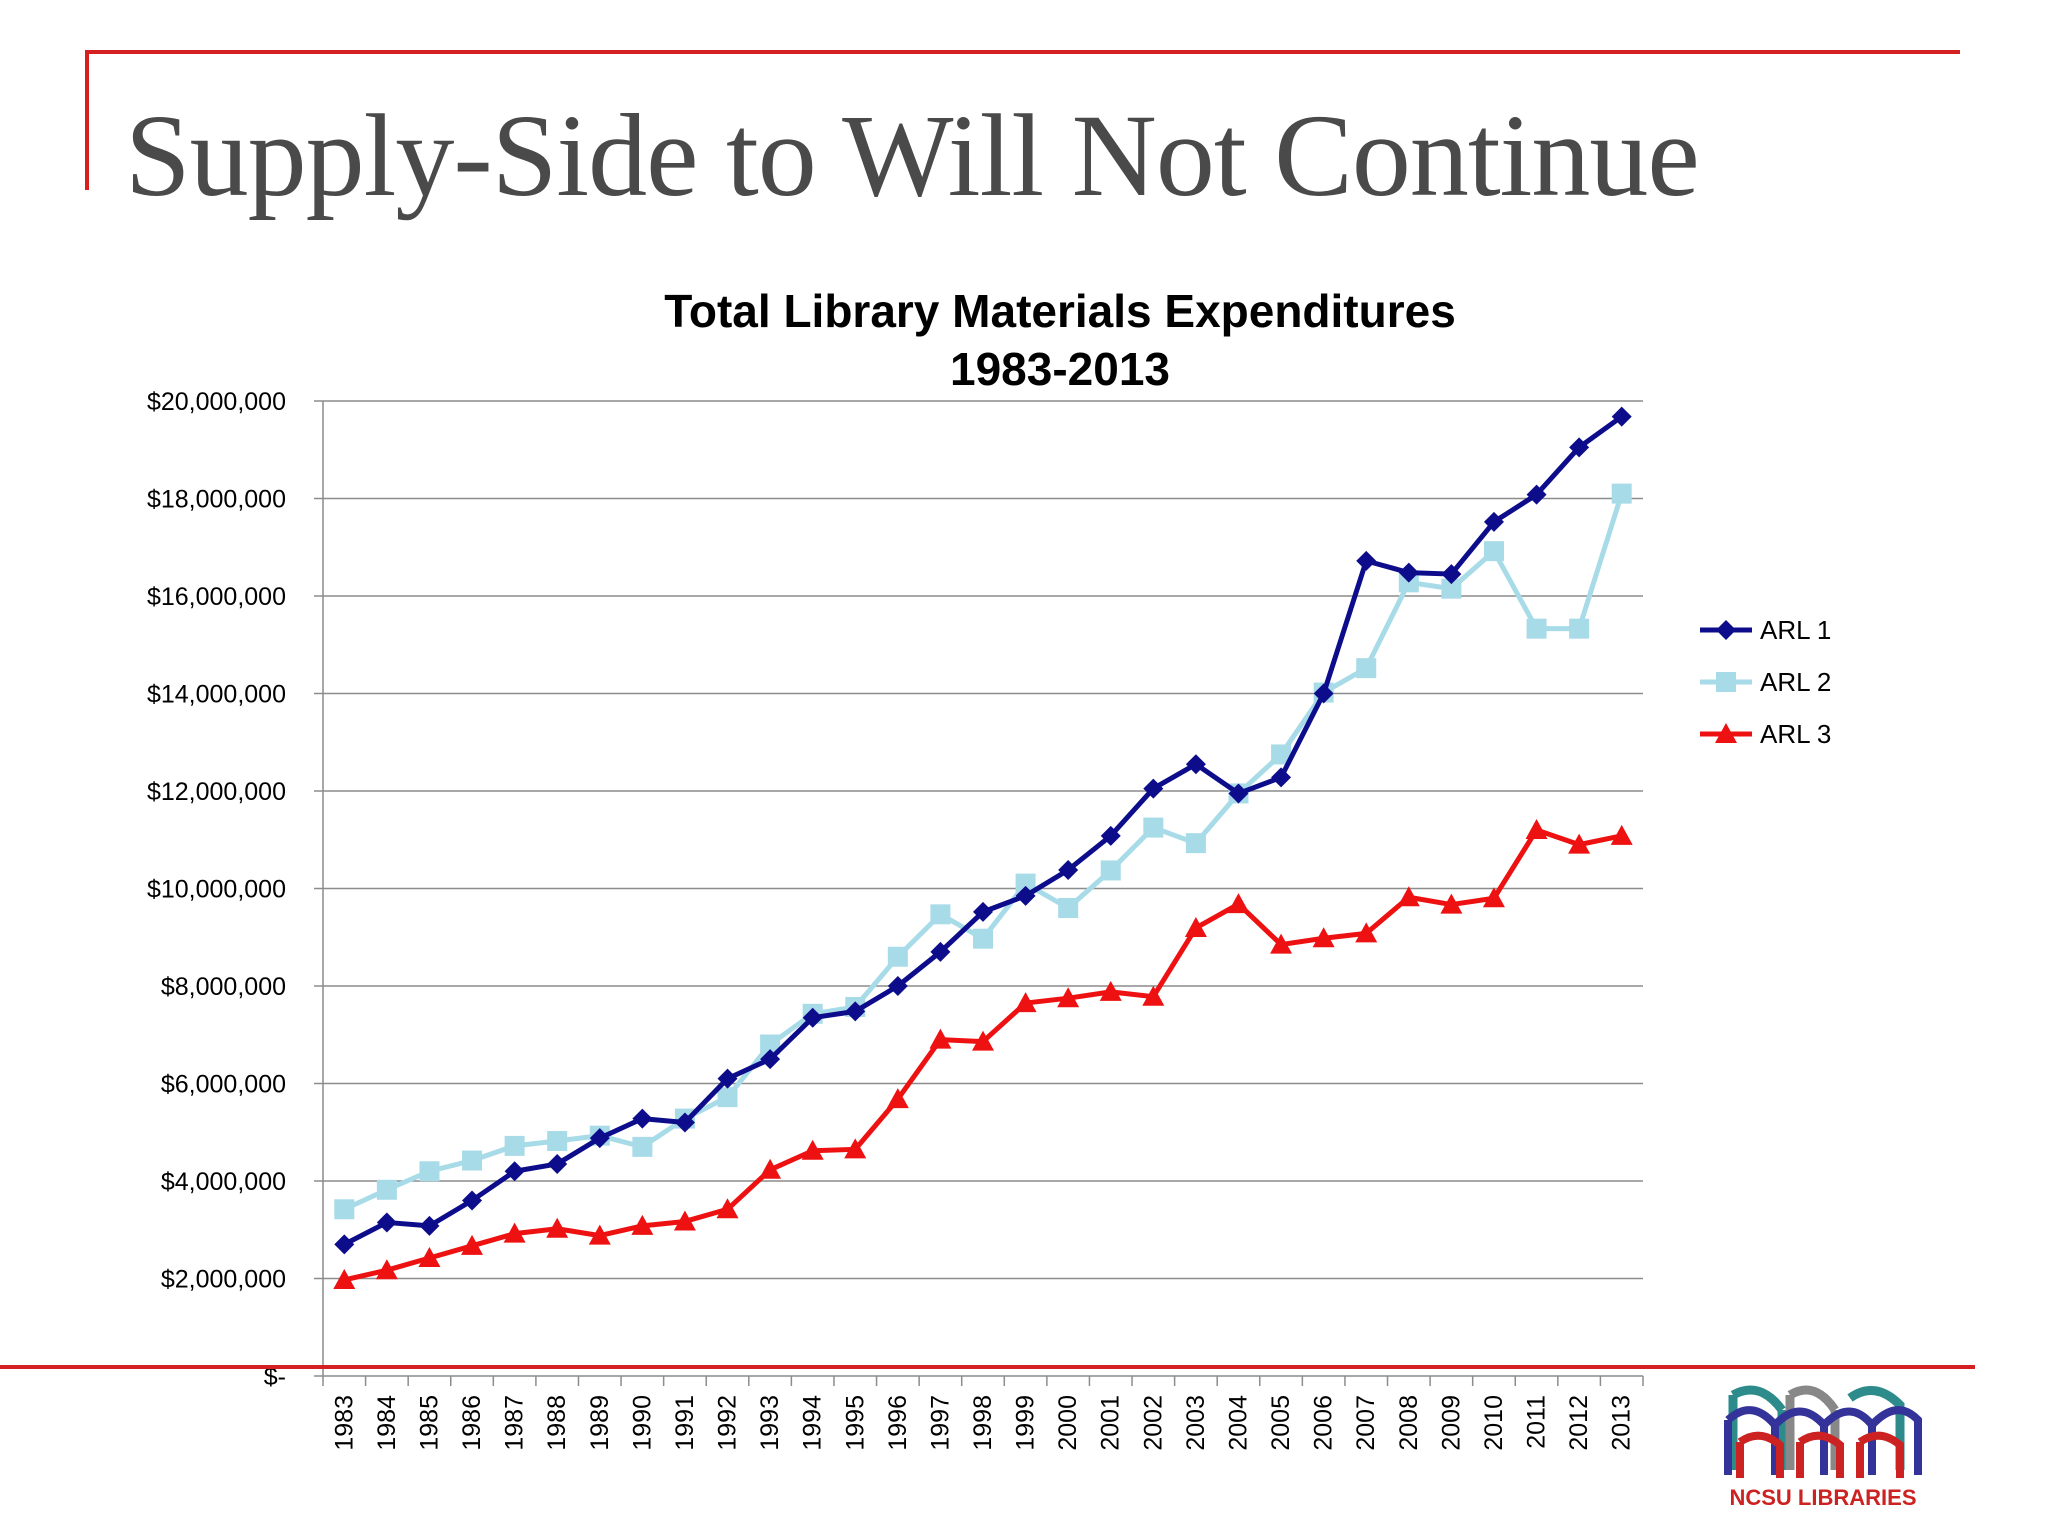  I want to click on x-tick-label: 1997, so click(940, 1423).